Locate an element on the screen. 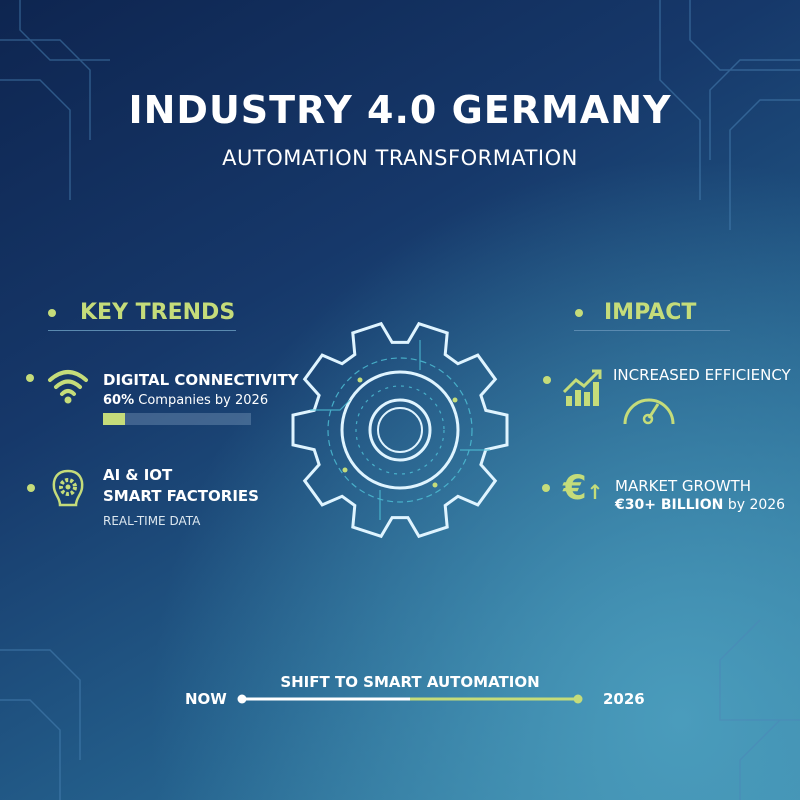 Image resolution: width=800 pixels, height=800 pixels. speedometer-icon is located at coordinates (649, 411).